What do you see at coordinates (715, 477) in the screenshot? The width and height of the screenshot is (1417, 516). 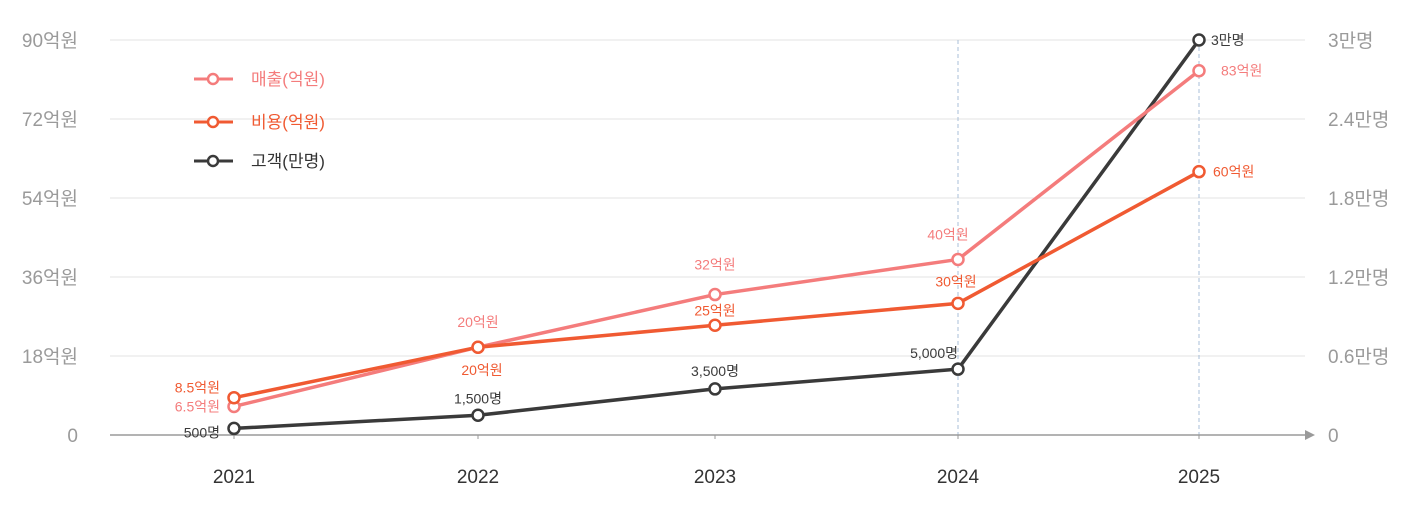 I see `x-tick-label: 2023` at bounding box center [715, 477].